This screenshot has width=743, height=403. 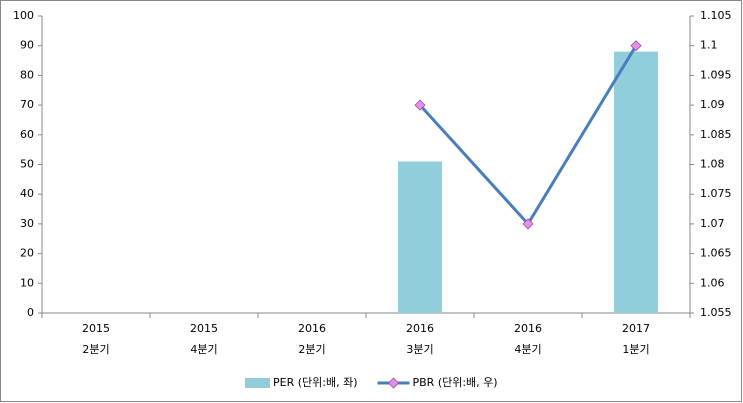 I want to click on y-tick-label: 30, so click(x=27, y=223).